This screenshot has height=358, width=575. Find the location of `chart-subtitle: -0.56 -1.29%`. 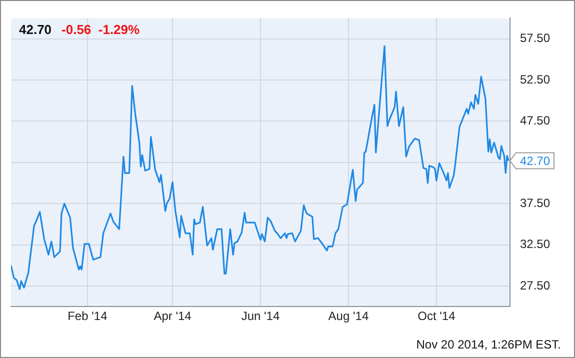

chart-subtitle: -0.56 -1.29% is located at coordinates (101, 29).